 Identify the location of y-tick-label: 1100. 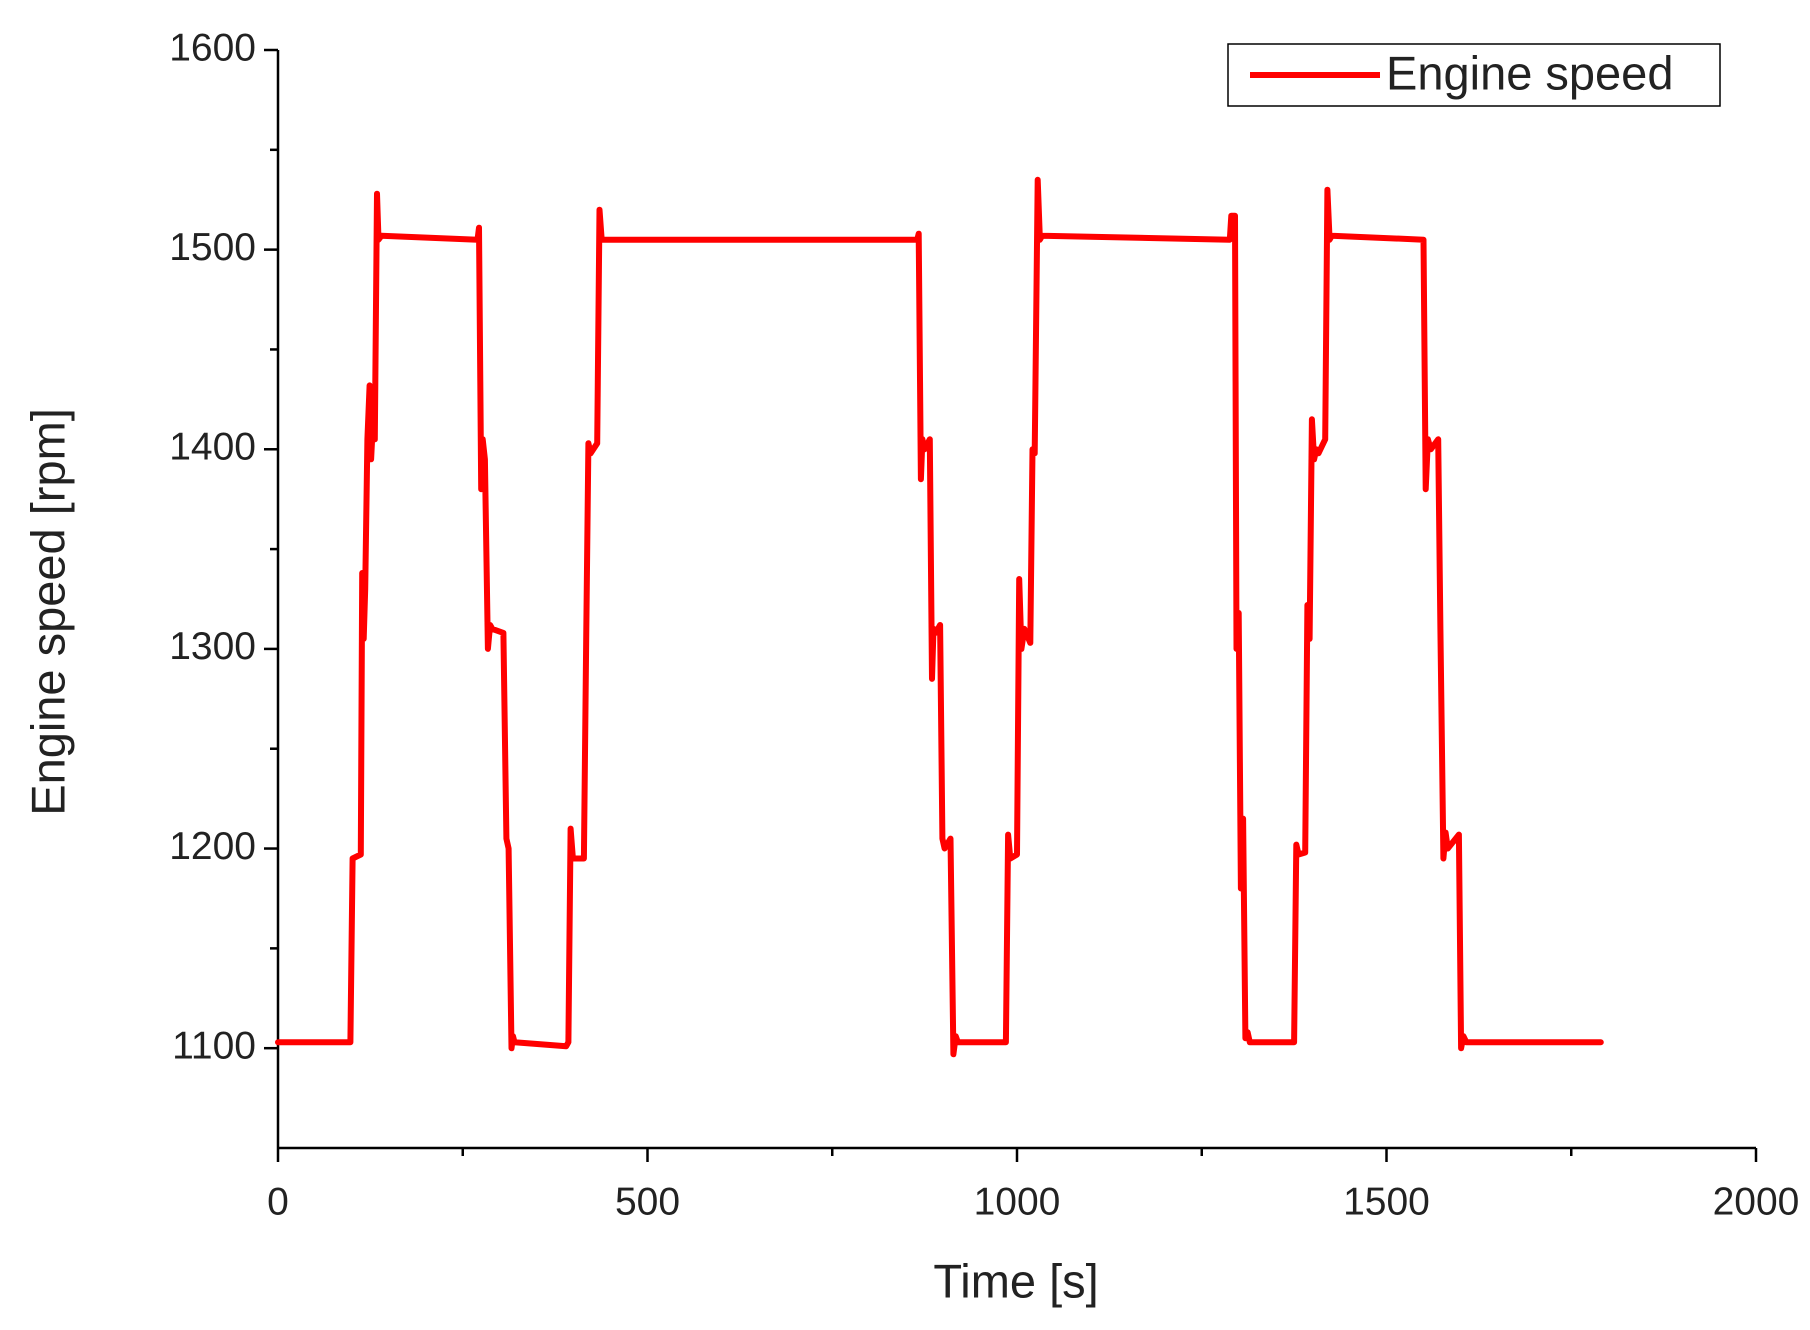
(214, 1045).